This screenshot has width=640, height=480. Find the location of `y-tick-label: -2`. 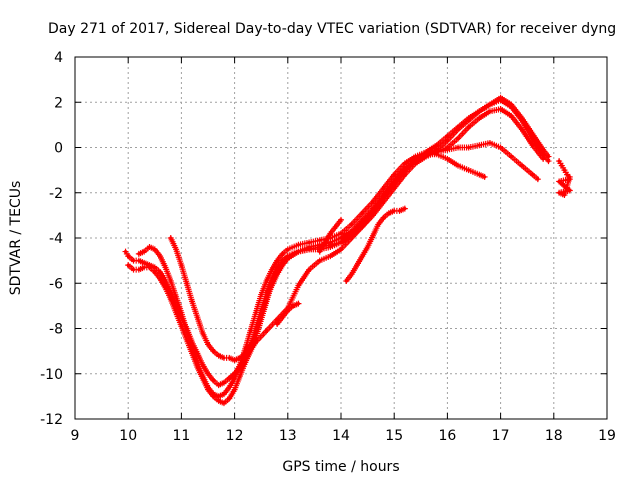

y-tick-label: -2 is located at coordinates (56, 194).